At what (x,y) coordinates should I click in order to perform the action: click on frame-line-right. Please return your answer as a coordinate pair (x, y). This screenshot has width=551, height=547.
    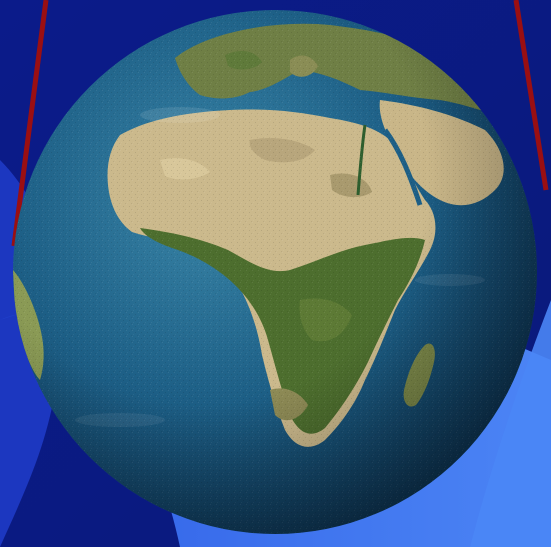
    Looking at the image, I should click on (531, 95).